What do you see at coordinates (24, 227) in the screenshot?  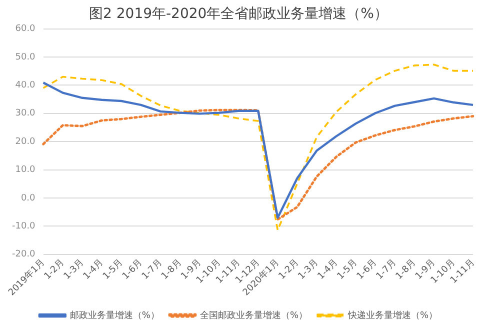 I see `y-tick-label: -10.0` at bounding box center [24, 227].